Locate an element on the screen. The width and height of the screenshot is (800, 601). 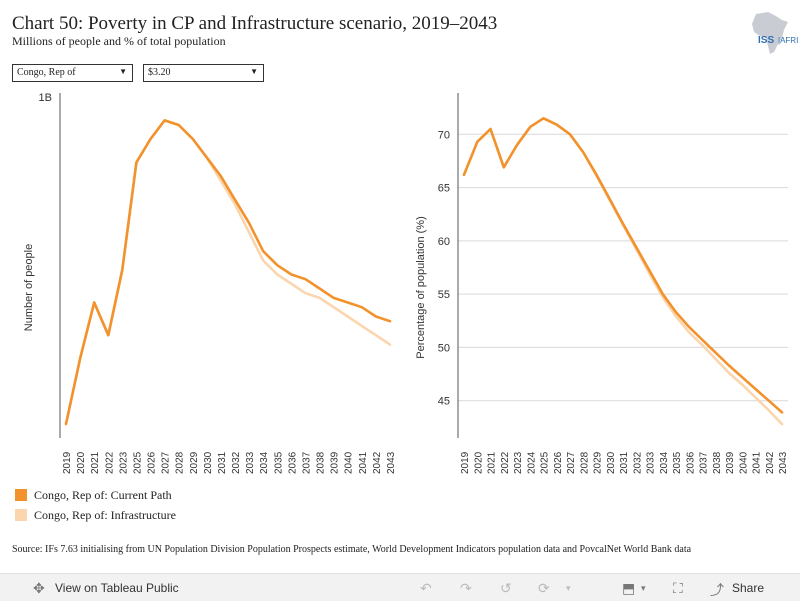
y-tick-label: 45 is located at coordinates (444, 402).